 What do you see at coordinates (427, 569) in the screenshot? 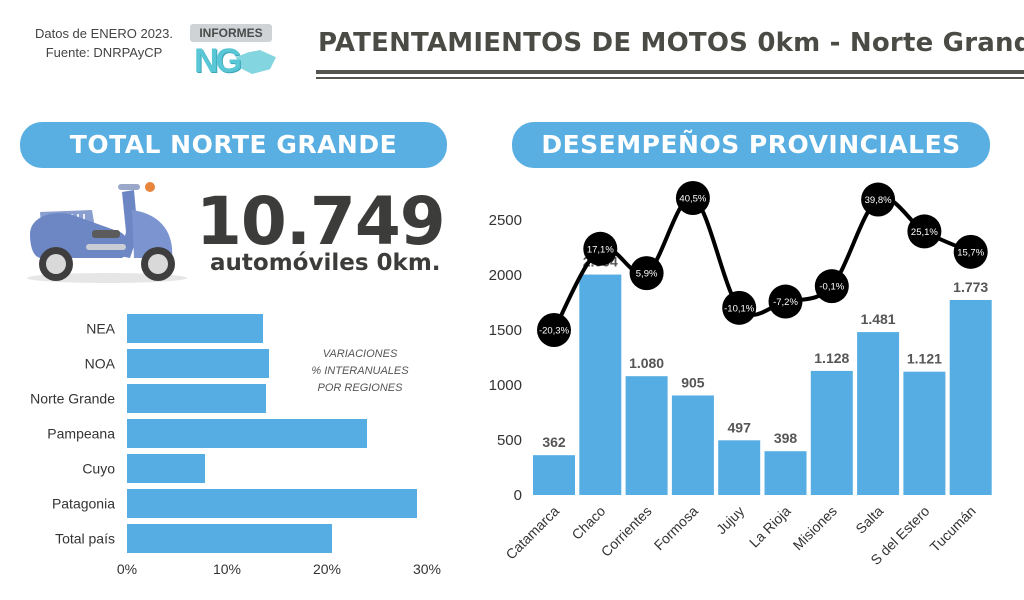
I see `x-tick-label: 30%` at bounding box center [427, 569].